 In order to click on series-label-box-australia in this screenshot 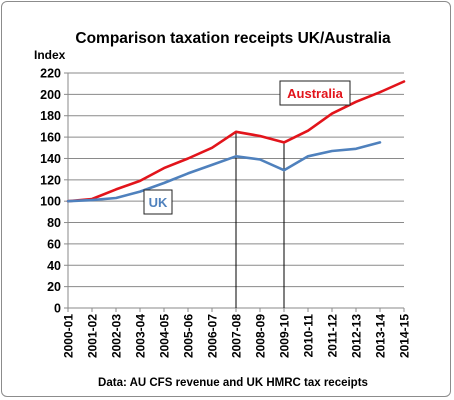, I will do `click(315, 93)`.